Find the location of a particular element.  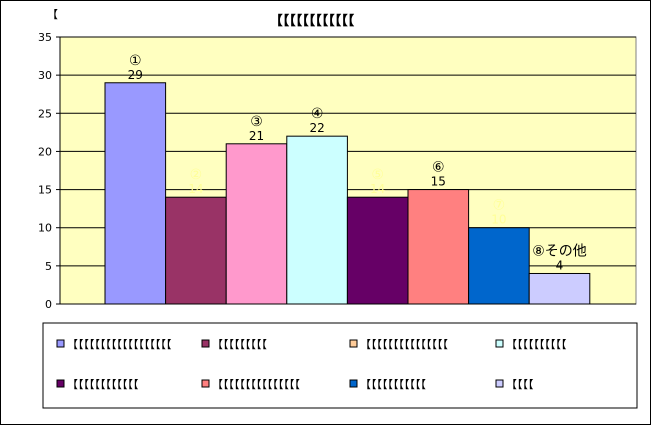

data-label: 21 is located at coordinates (256, 136).